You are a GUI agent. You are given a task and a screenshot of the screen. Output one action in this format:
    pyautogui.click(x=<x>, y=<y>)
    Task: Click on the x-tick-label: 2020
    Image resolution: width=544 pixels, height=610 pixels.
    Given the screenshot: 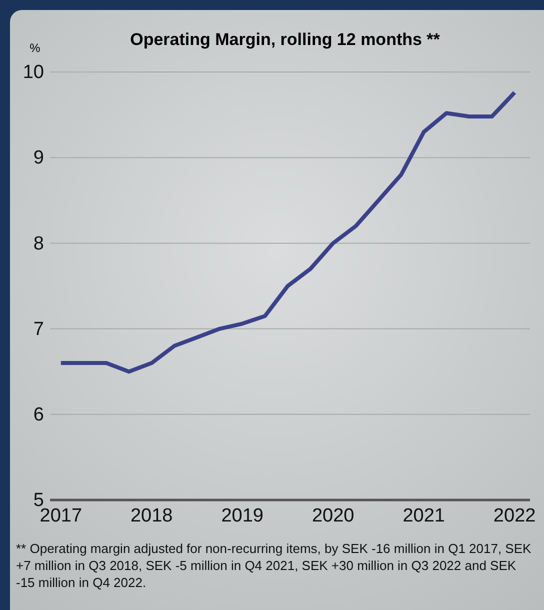 What is the action you would take?
    pyautogui.click(x=333, y=515)
    